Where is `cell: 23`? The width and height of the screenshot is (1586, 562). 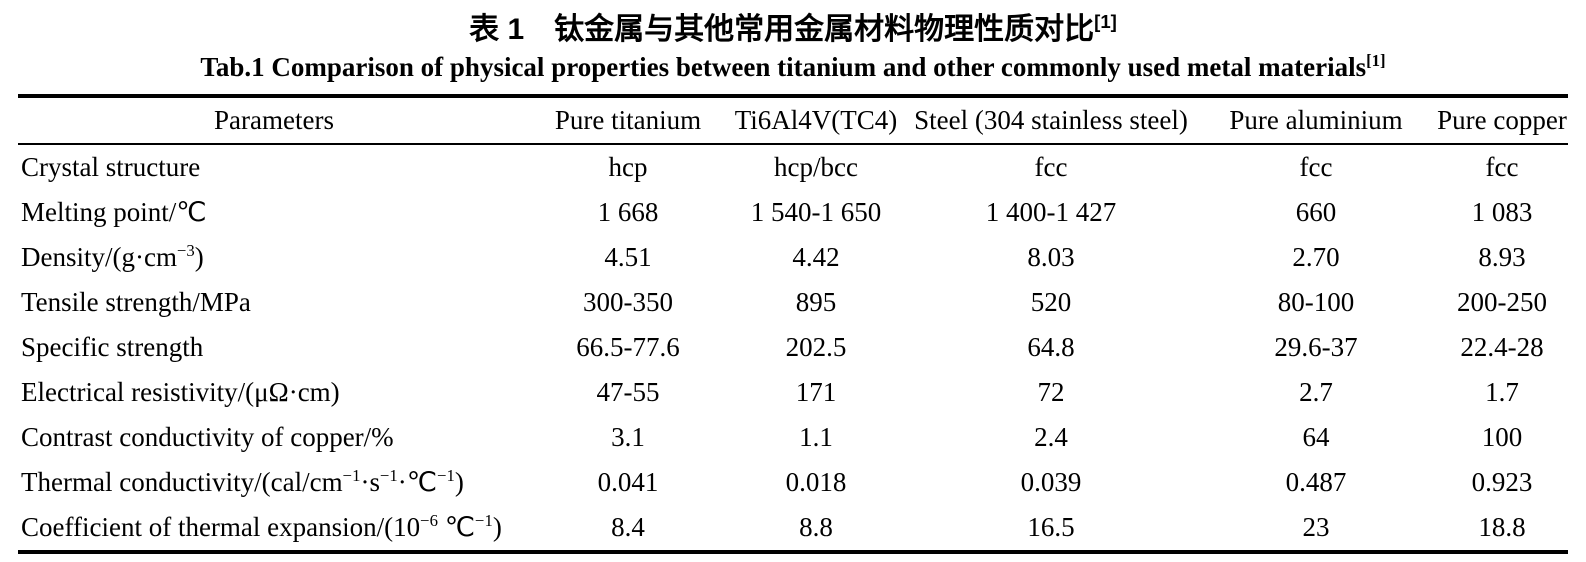
cell: 23 is located at coordinates (1316, 527).